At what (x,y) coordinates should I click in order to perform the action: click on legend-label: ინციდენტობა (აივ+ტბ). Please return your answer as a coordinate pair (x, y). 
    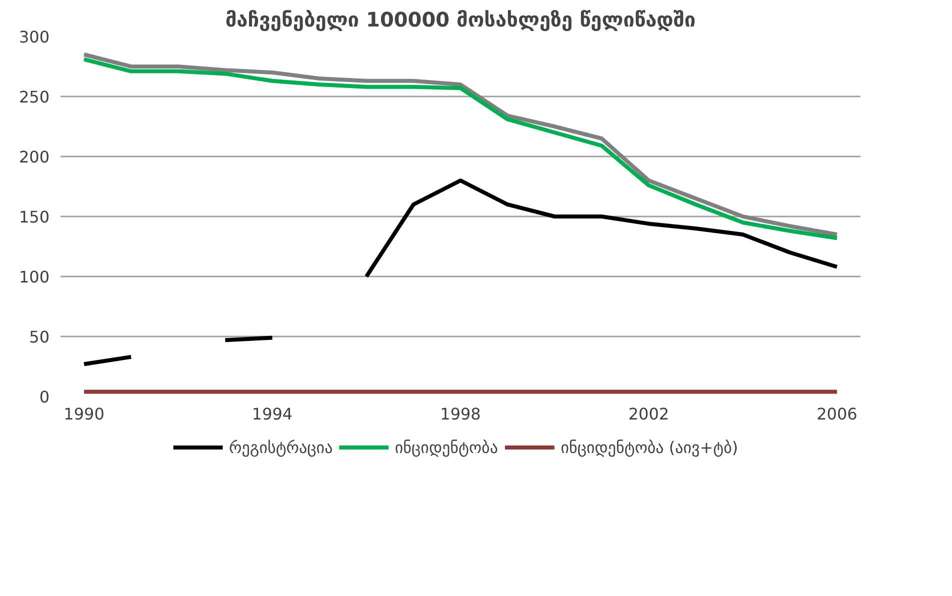
    Looking at the image, I should click on (649, 447).